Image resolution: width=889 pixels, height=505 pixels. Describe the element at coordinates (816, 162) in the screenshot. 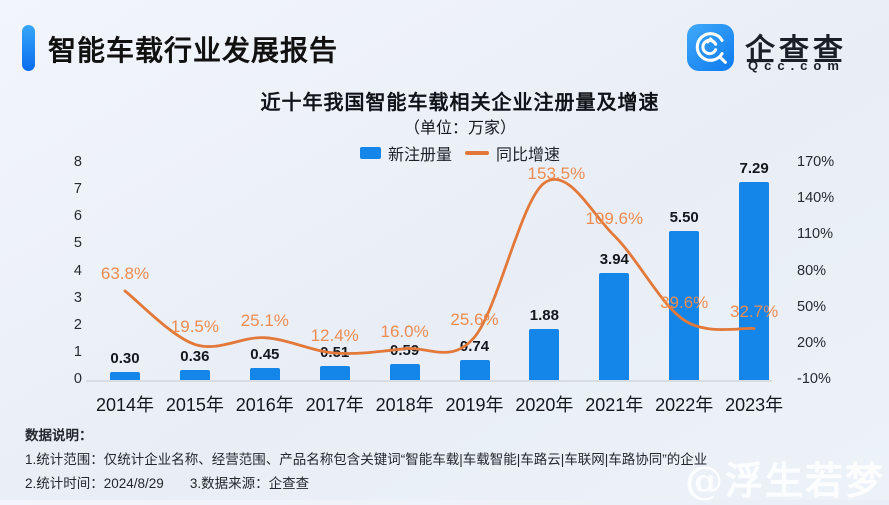

I see `right-axis-tick: 170%` at that location.